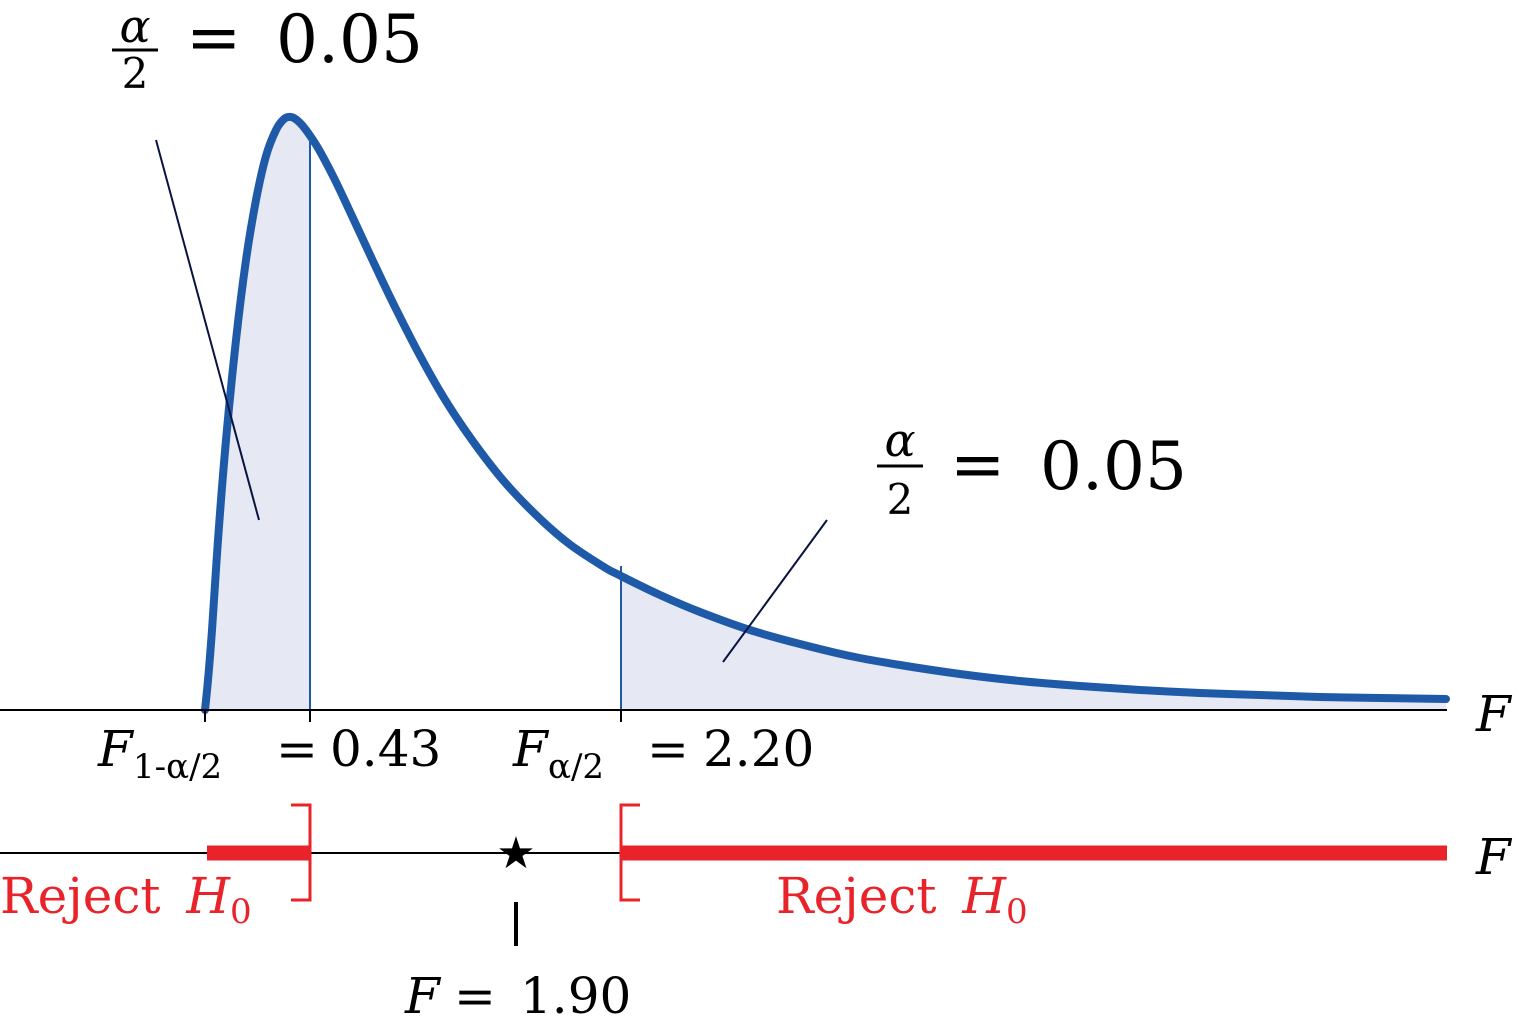 Image resolution: width=1519 pixels, height=1017 pixels. Describe the element at coordinates (1033, 643) in the screenshot. I see `right-tail-shaded-area` at that location.